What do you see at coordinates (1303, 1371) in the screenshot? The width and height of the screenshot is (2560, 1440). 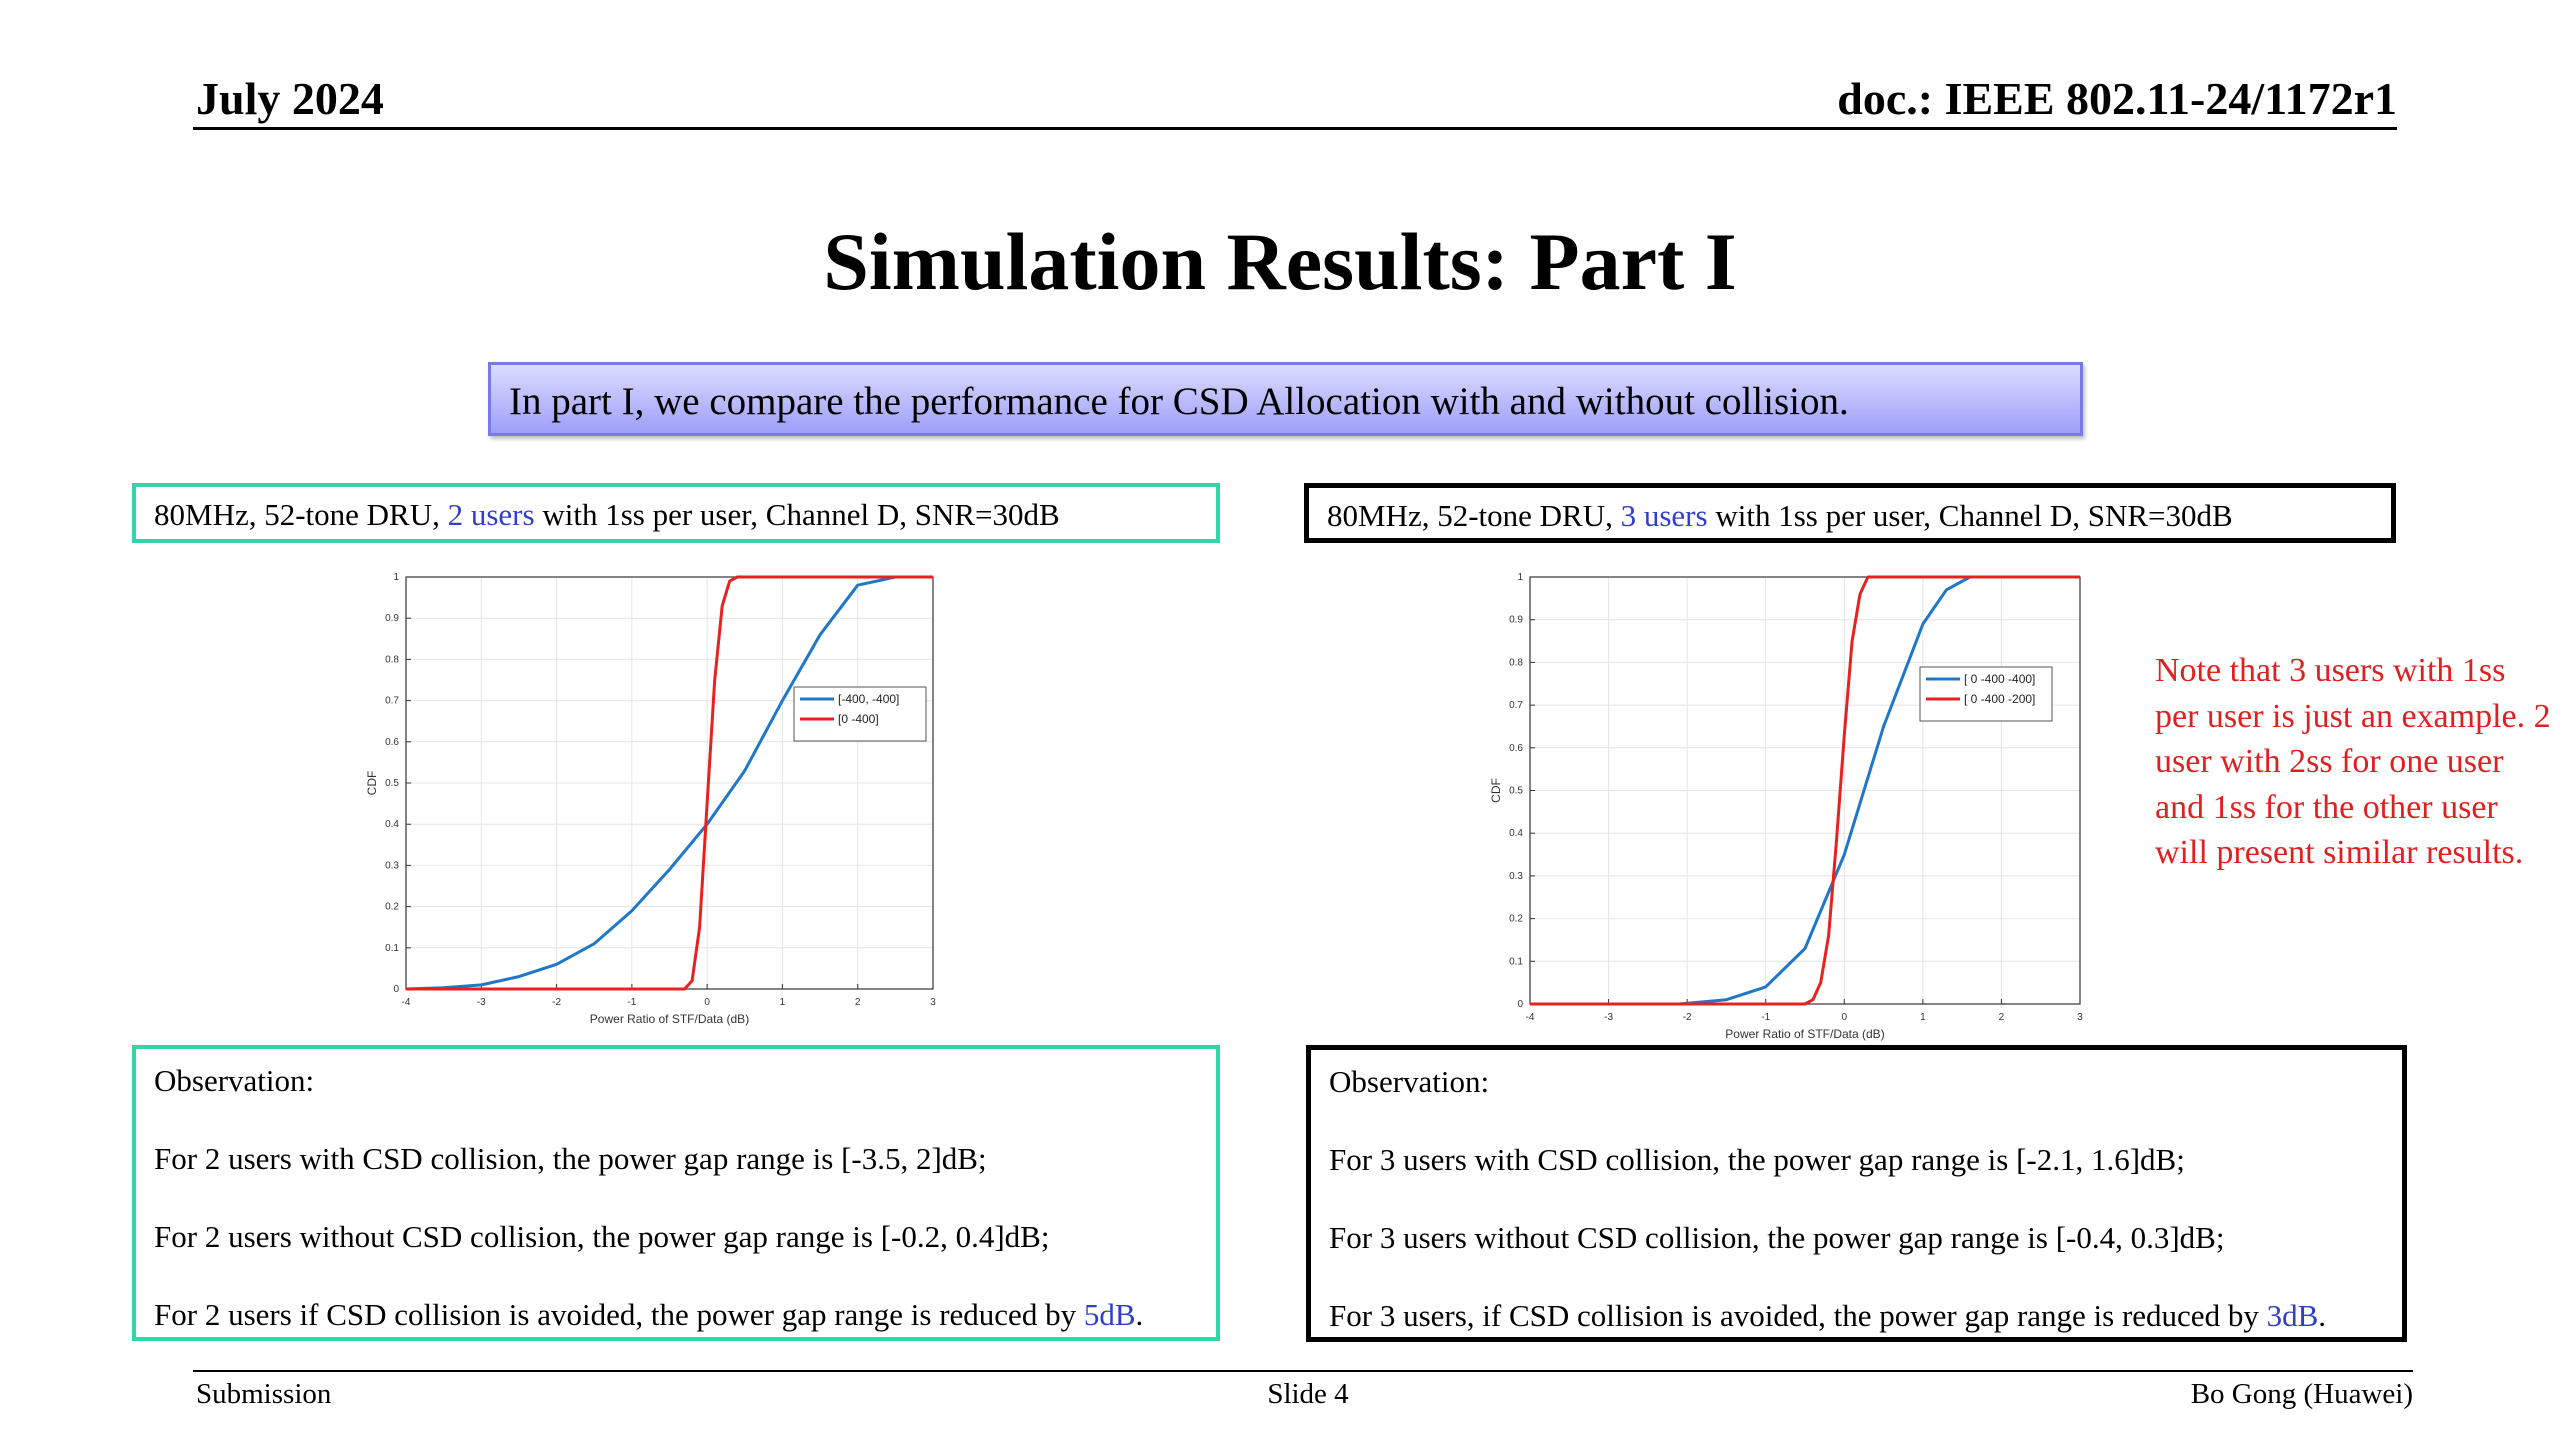 I see `footer-rule` at bounding box center [1303, 1371].